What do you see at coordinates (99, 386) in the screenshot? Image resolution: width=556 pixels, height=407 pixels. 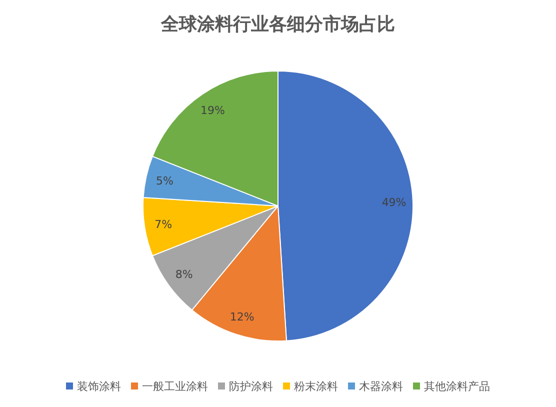 I see `legend-label: 装饰涂料` at bounding box center [99, 386].